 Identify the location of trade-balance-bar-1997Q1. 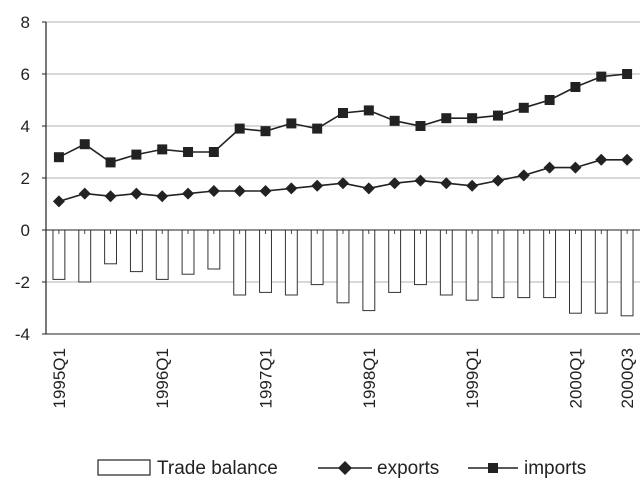
(265, 261).